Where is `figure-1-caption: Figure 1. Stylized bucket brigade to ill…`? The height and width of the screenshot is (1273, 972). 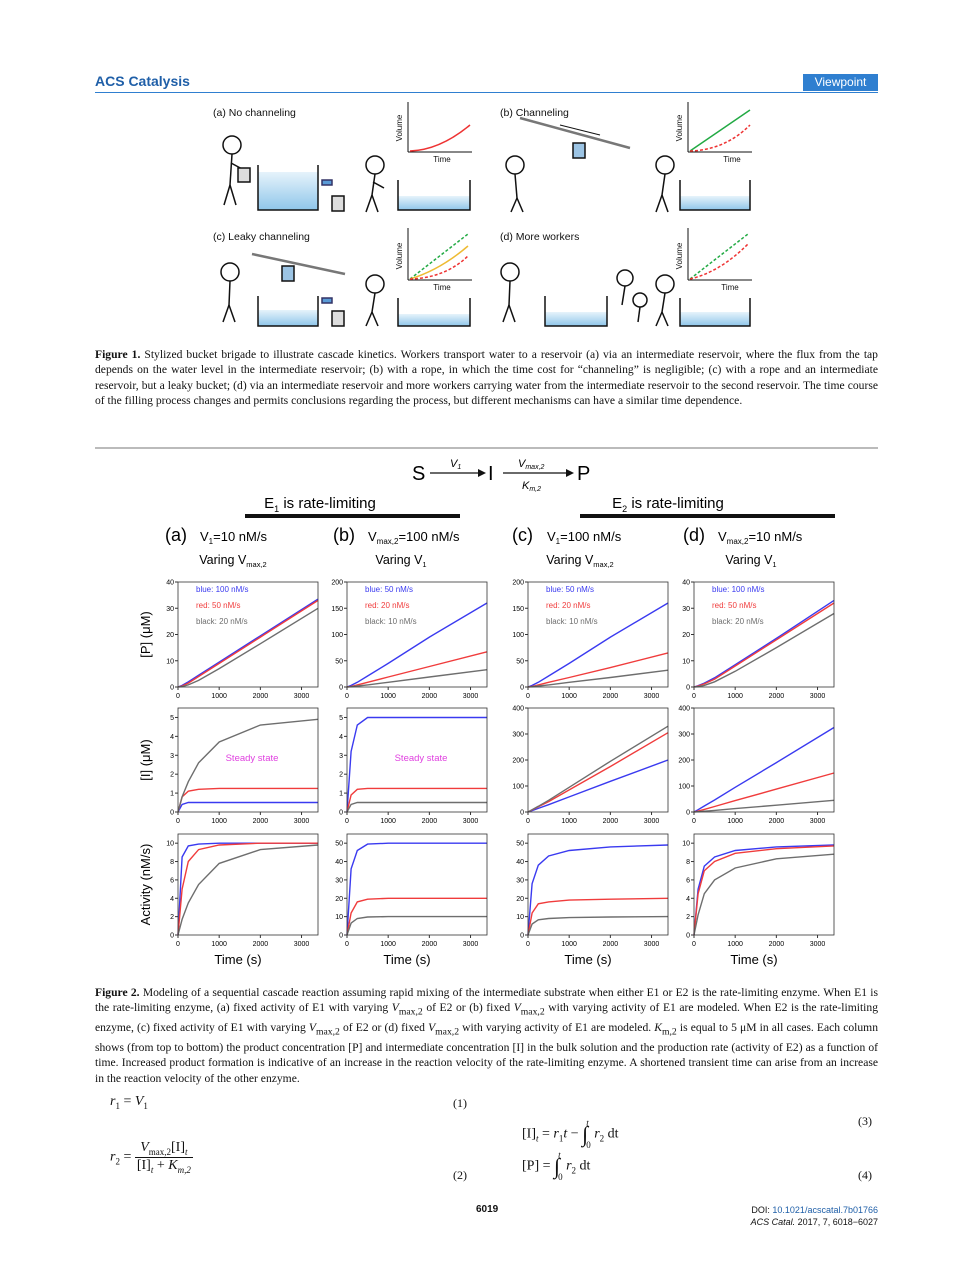
figure-1-caption: Figure 1. Stylized bucket brigade to ill… is located at coordinates (486, 378).